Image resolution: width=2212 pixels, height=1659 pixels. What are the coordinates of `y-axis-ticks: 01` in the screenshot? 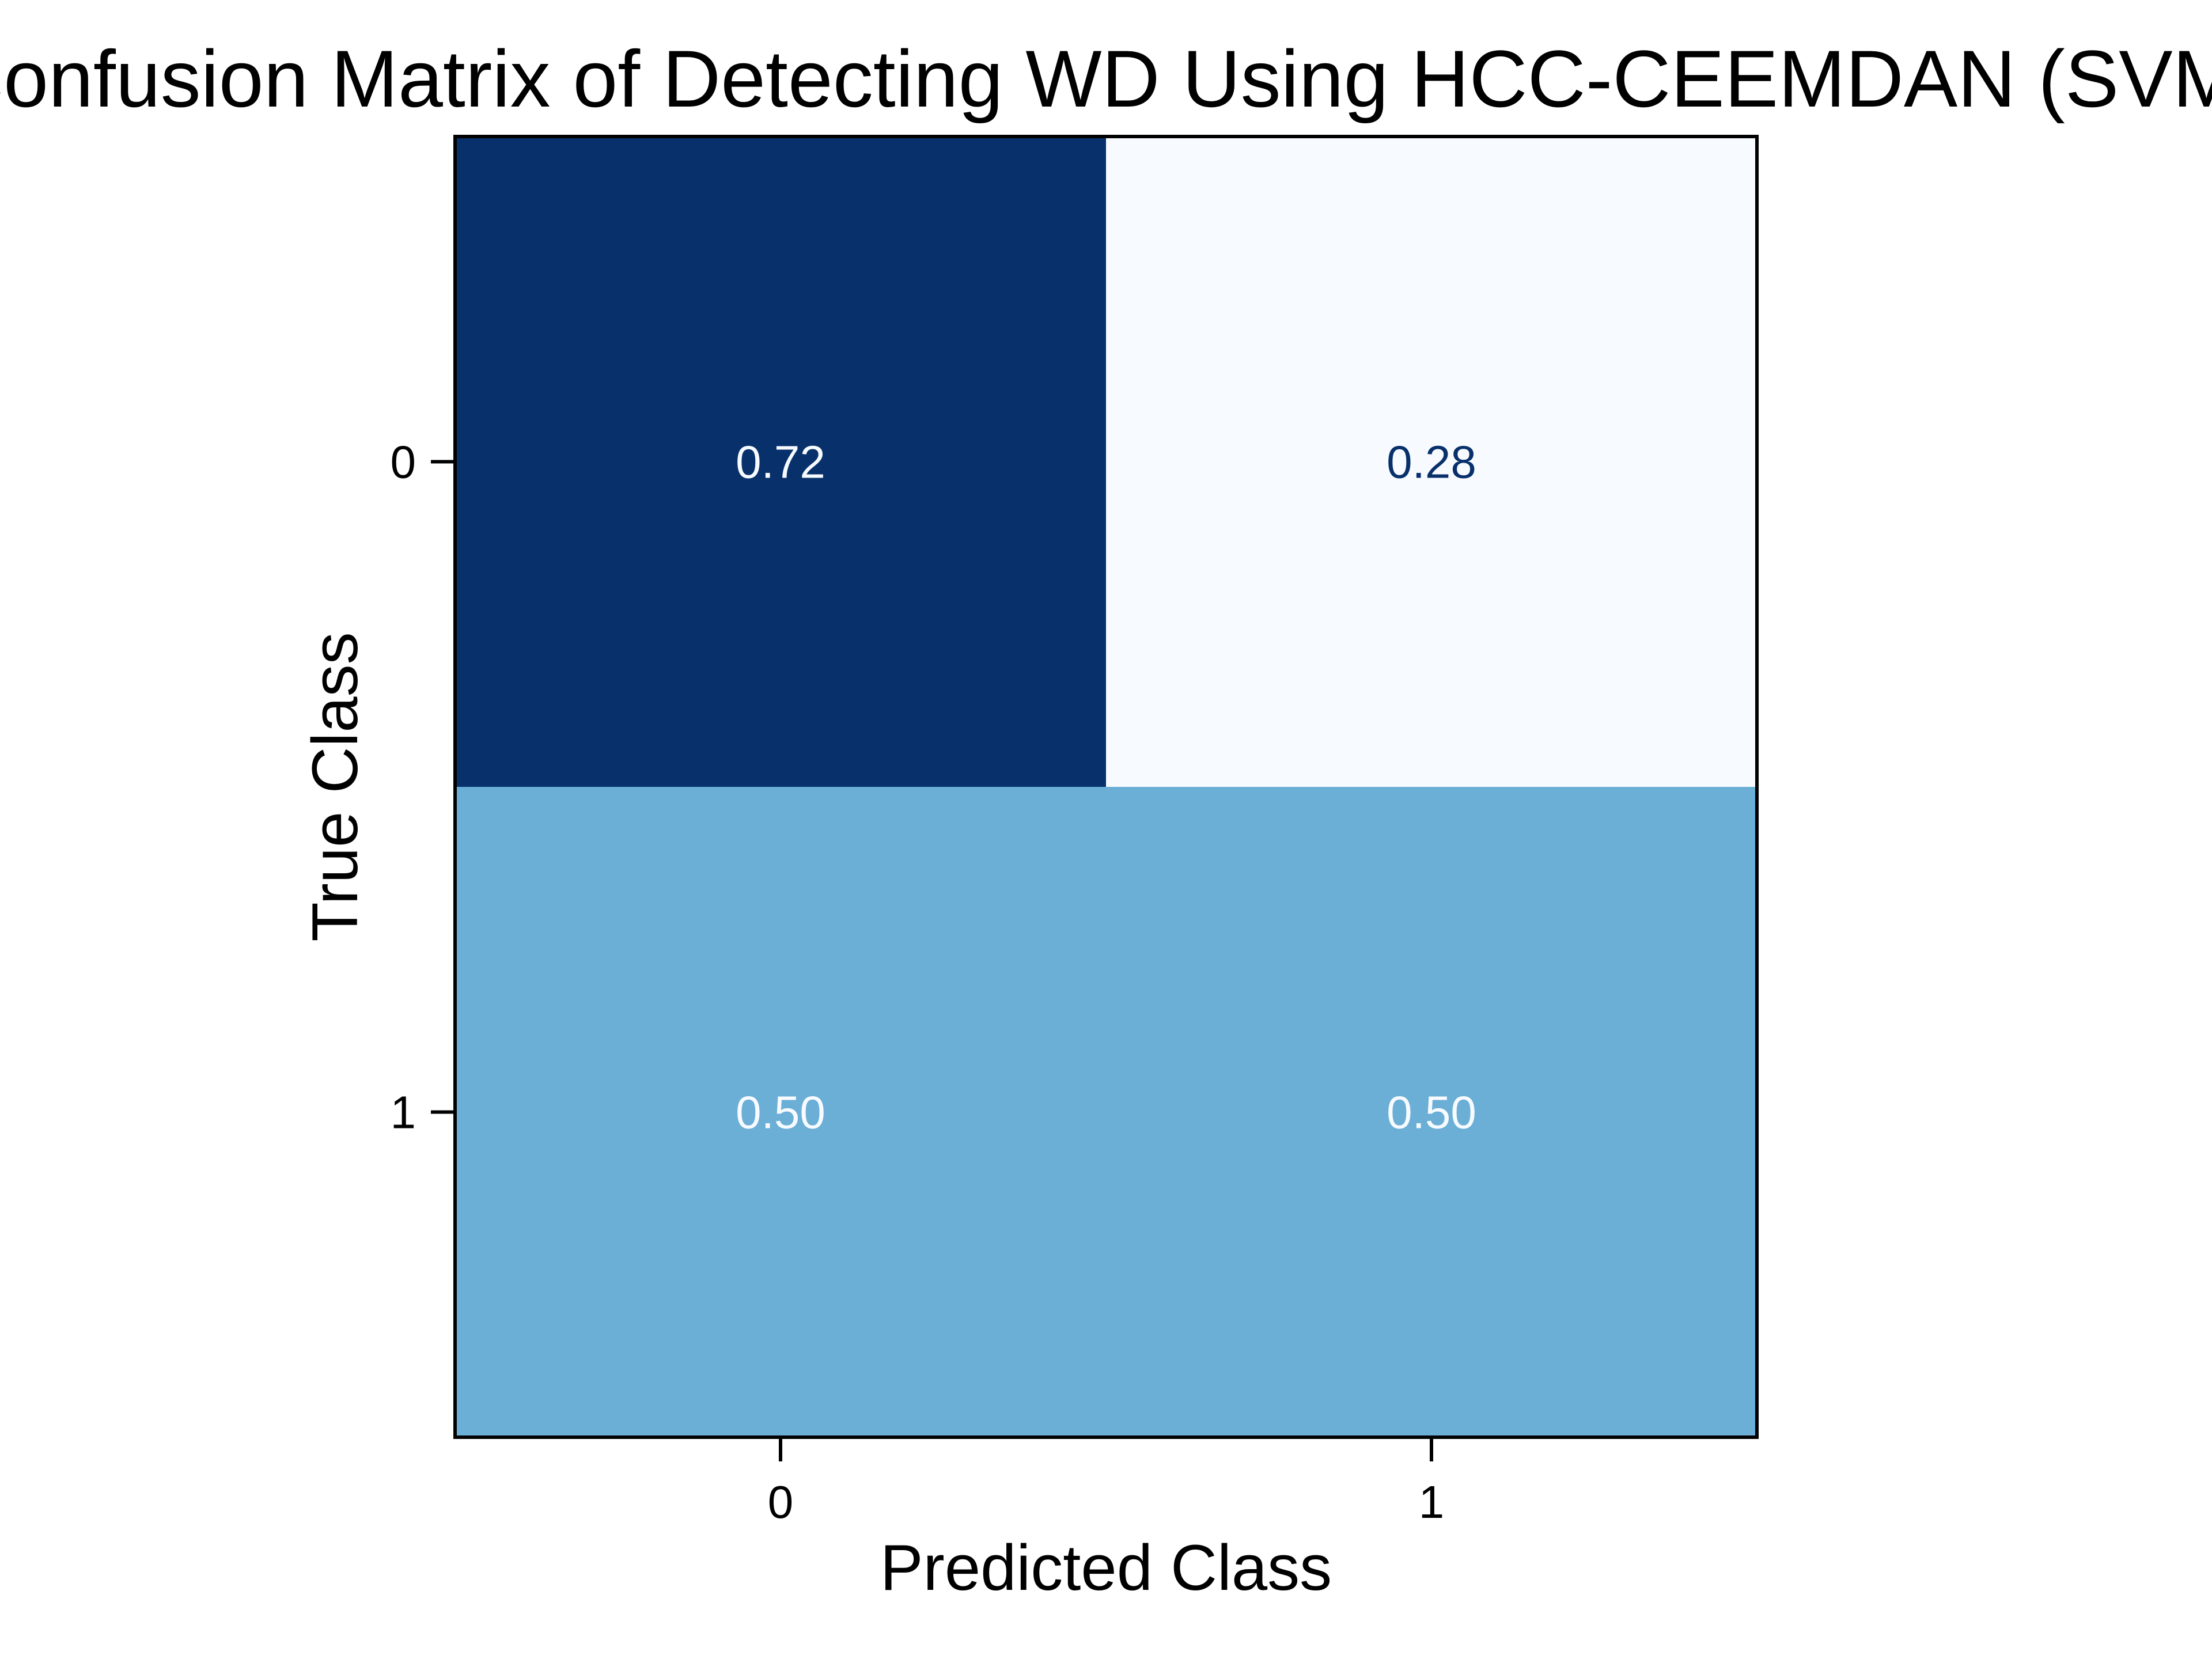 It's located at (423, 787).